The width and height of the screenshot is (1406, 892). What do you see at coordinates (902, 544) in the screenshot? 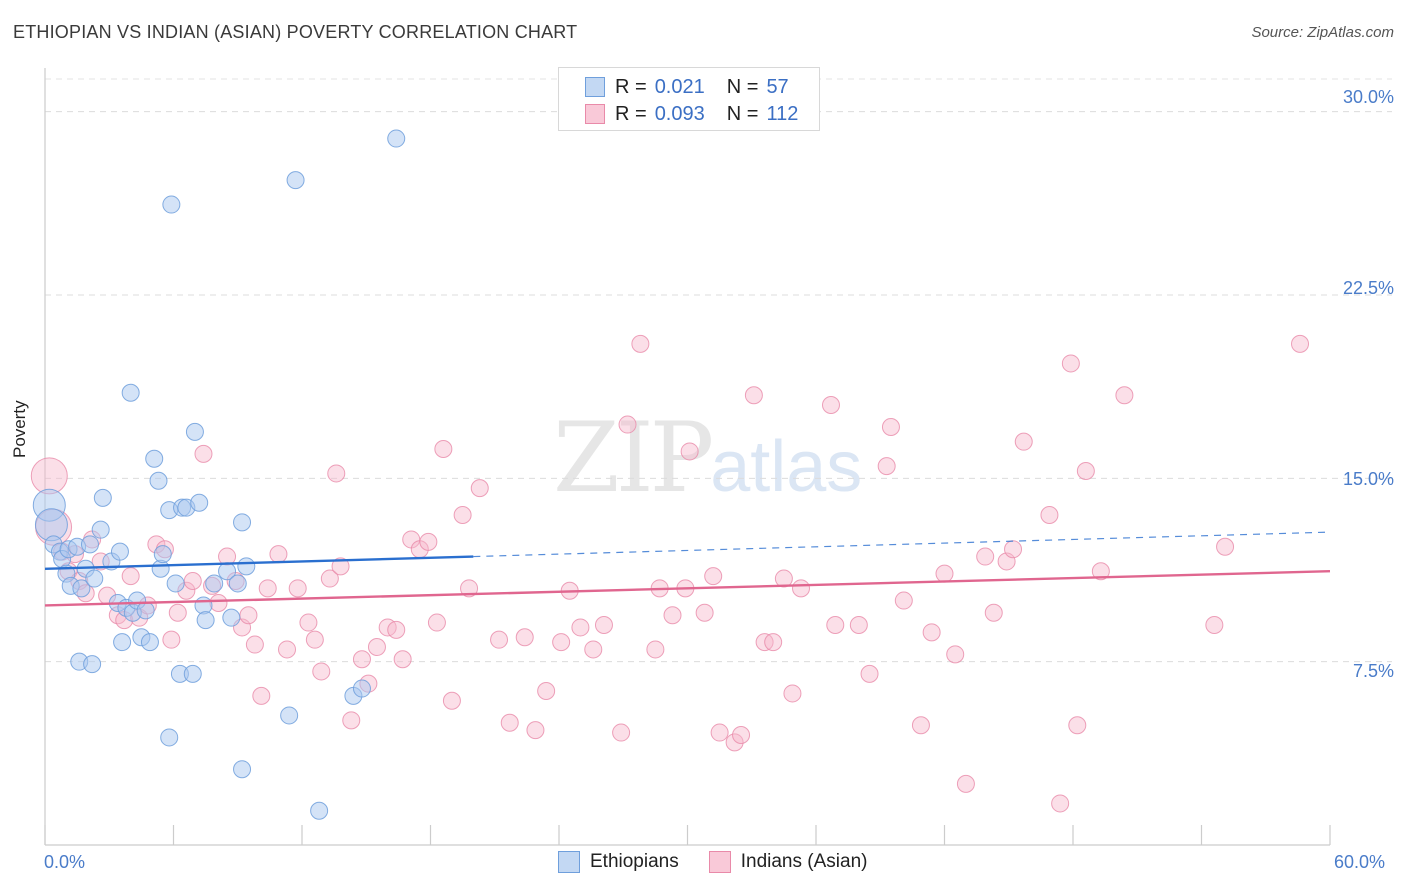
I see `ethiopian-trend-extension` at bounding box center [902, 544].